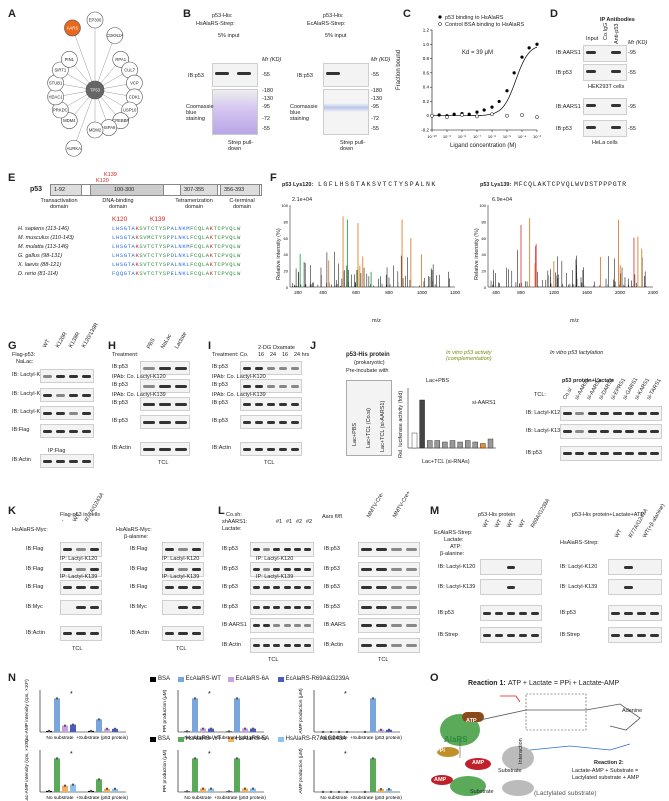  Describe the element at coordinates (299, 522) in the screenshot. I see `l-lane: #2` at that location.